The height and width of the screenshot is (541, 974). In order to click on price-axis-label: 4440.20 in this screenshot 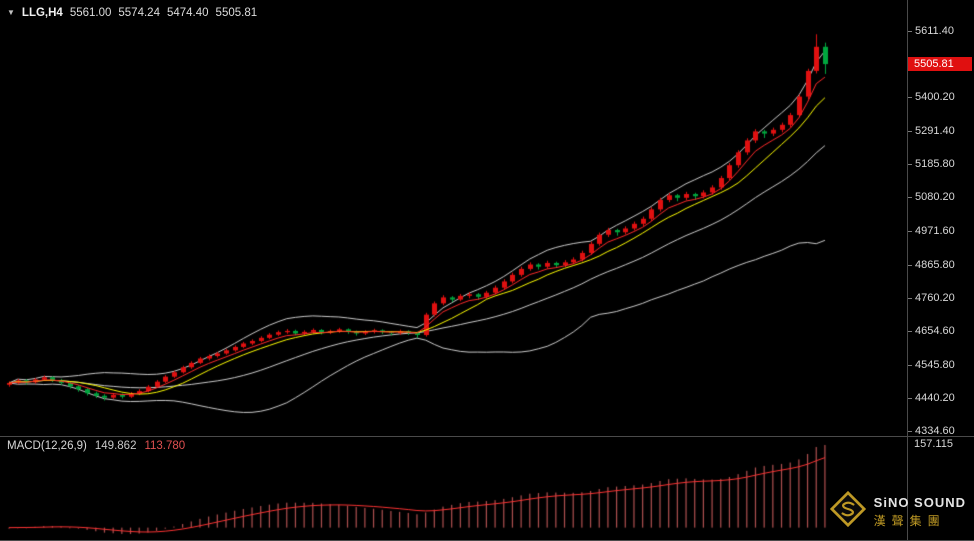, I will do `click(935, 397)`.